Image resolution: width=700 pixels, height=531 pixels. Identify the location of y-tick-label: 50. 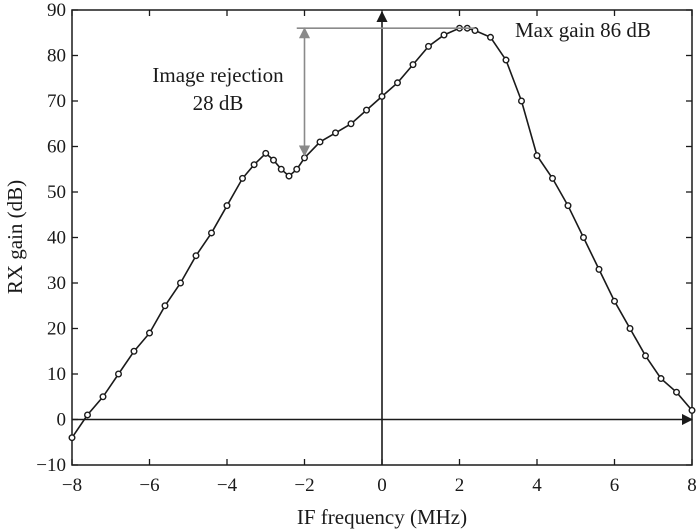
(56, 192).